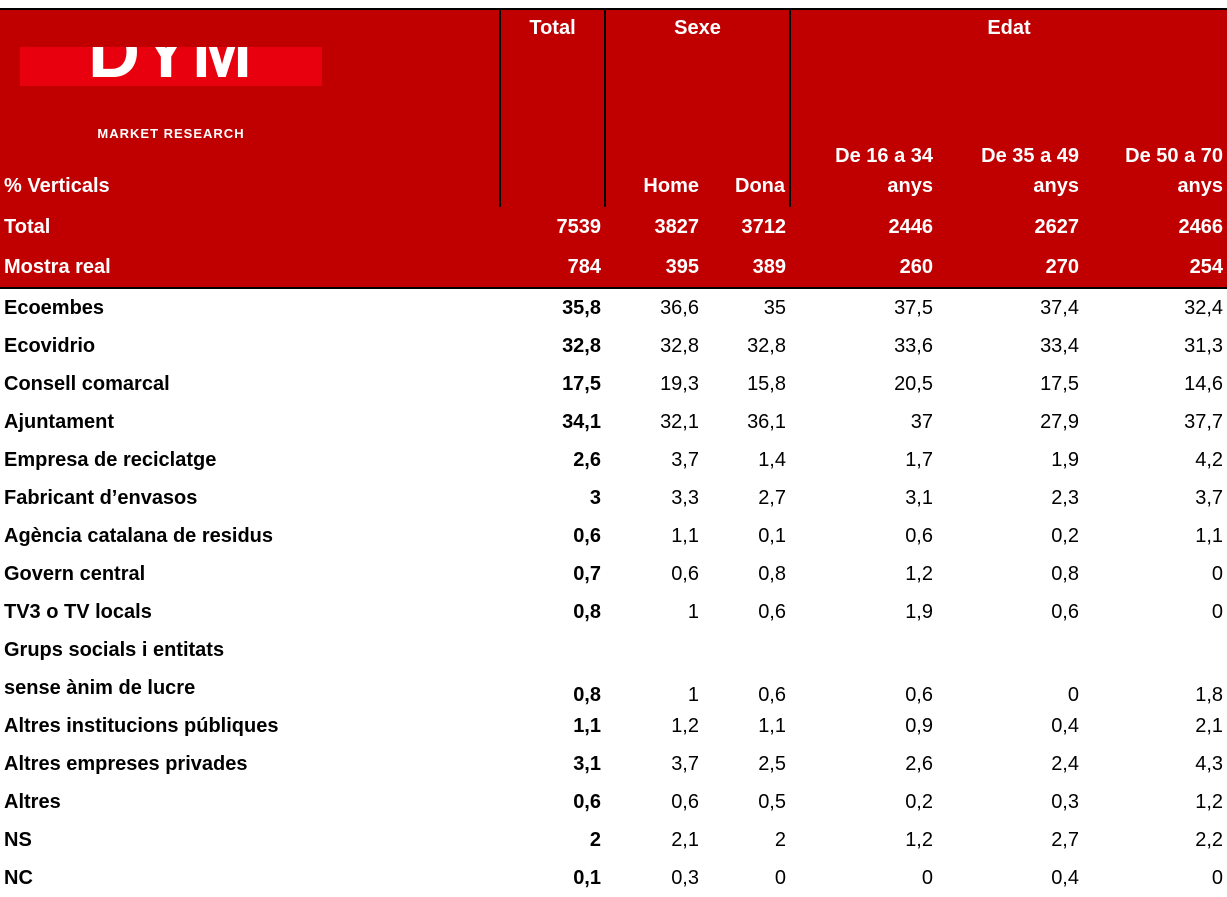 This screenshot has height=897, width=1227. What do you see at coordinates (1059, 307) in the screenshot?
I see `cell: 37,4` at bounding box center [1059, 307].